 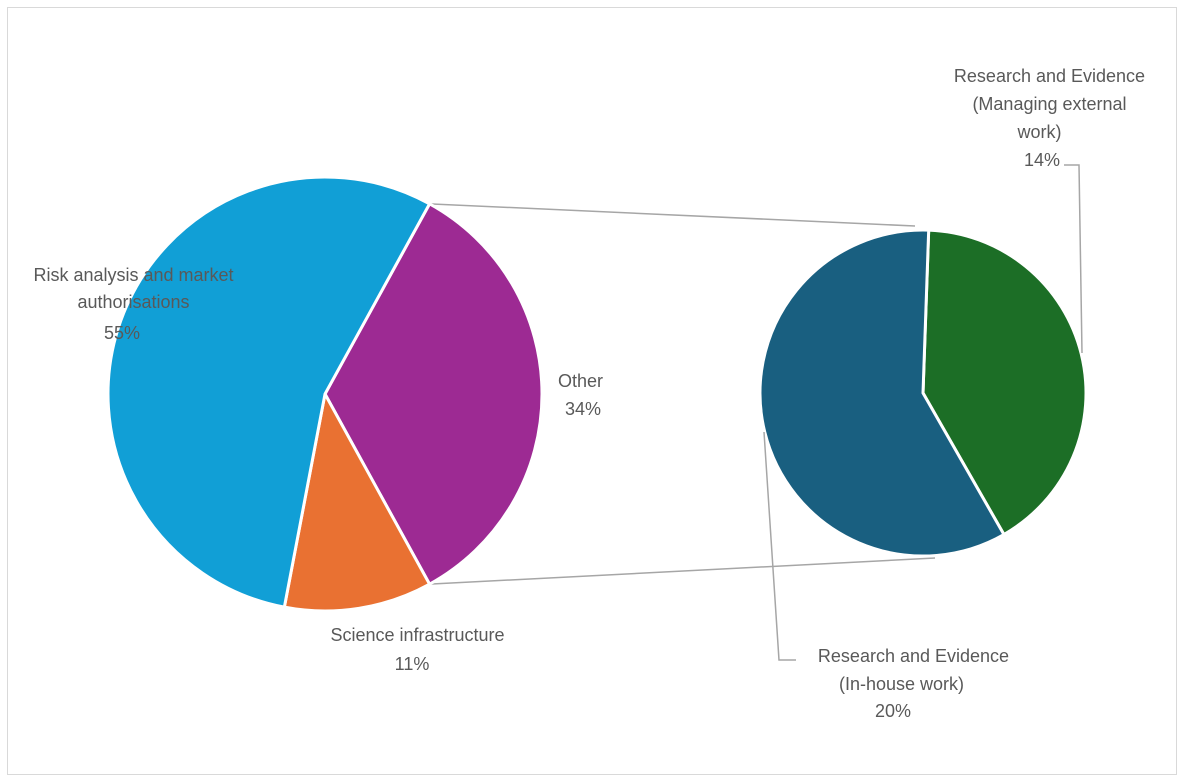 I want to click on label-risk-analysis-line1: Risk analysis and market, so click(x=133, y=275).